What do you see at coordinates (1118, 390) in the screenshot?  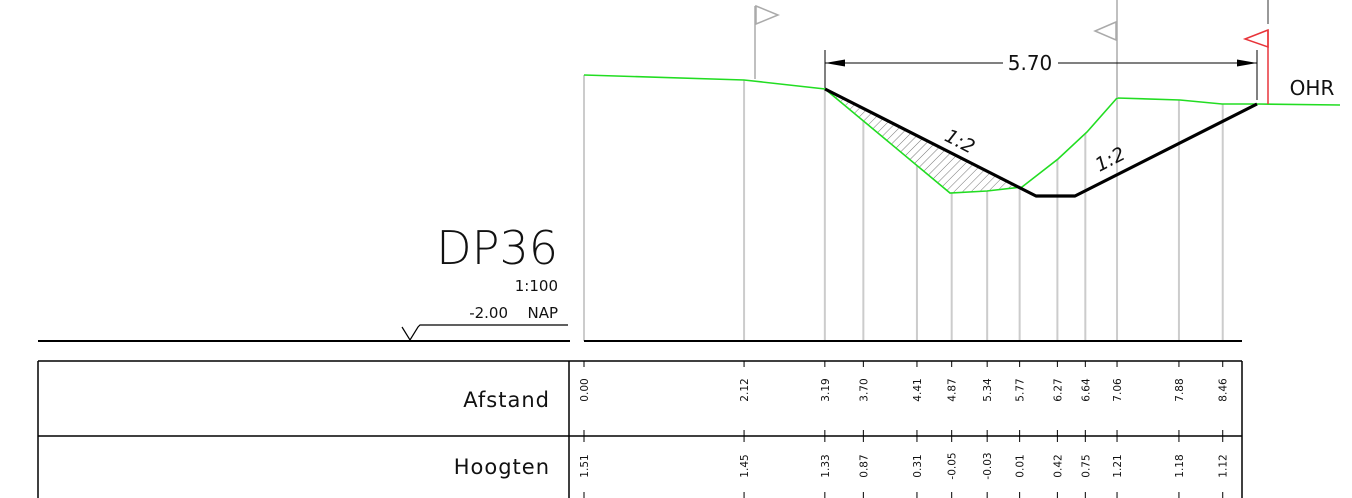 I see `afstand-value: 7.06` at bounding box center [1118, 390].